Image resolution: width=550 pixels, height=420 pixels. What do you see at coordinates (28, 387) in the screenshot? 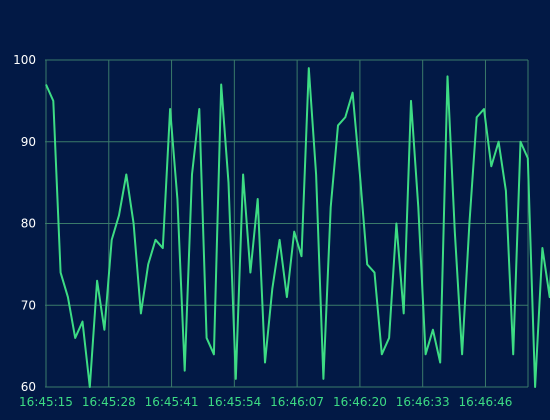
I see `y-tick-label-60: 60` at bounding box center [28, 387].